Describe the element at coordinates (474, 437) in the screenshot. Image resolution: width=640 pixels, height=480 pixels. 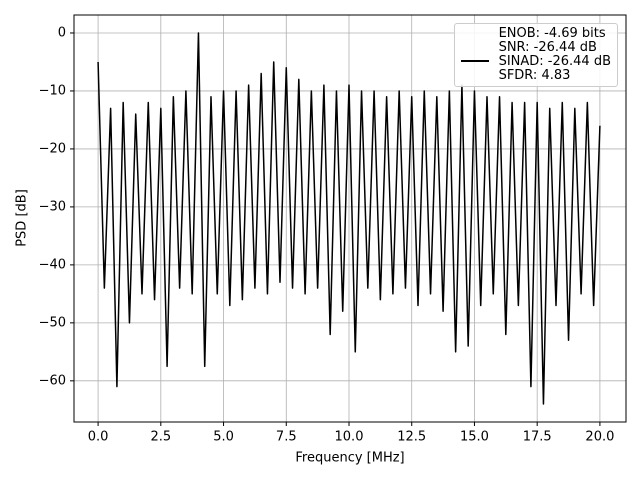
I see `x-tick-label: 15.0` at that location.